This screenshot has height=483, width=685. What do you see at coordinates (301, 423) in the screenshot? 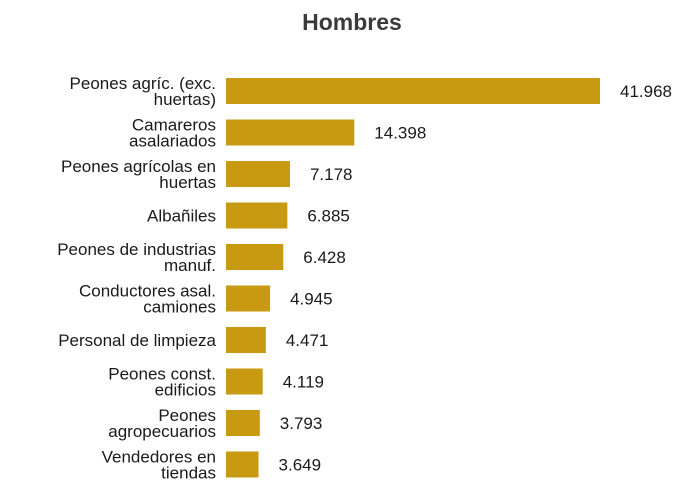
I see `value-label-8: 3.793` at bounding box center [301, 423].